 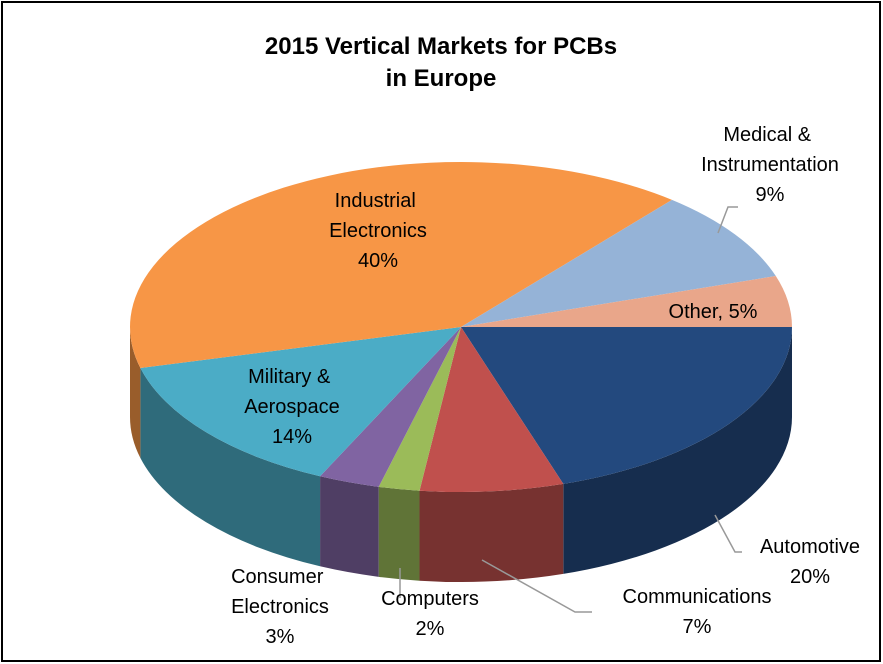 What do you see at coordinates (770, 195) in the screenshot?
I see `value-label: 9%` at bounding box center [770, 195].